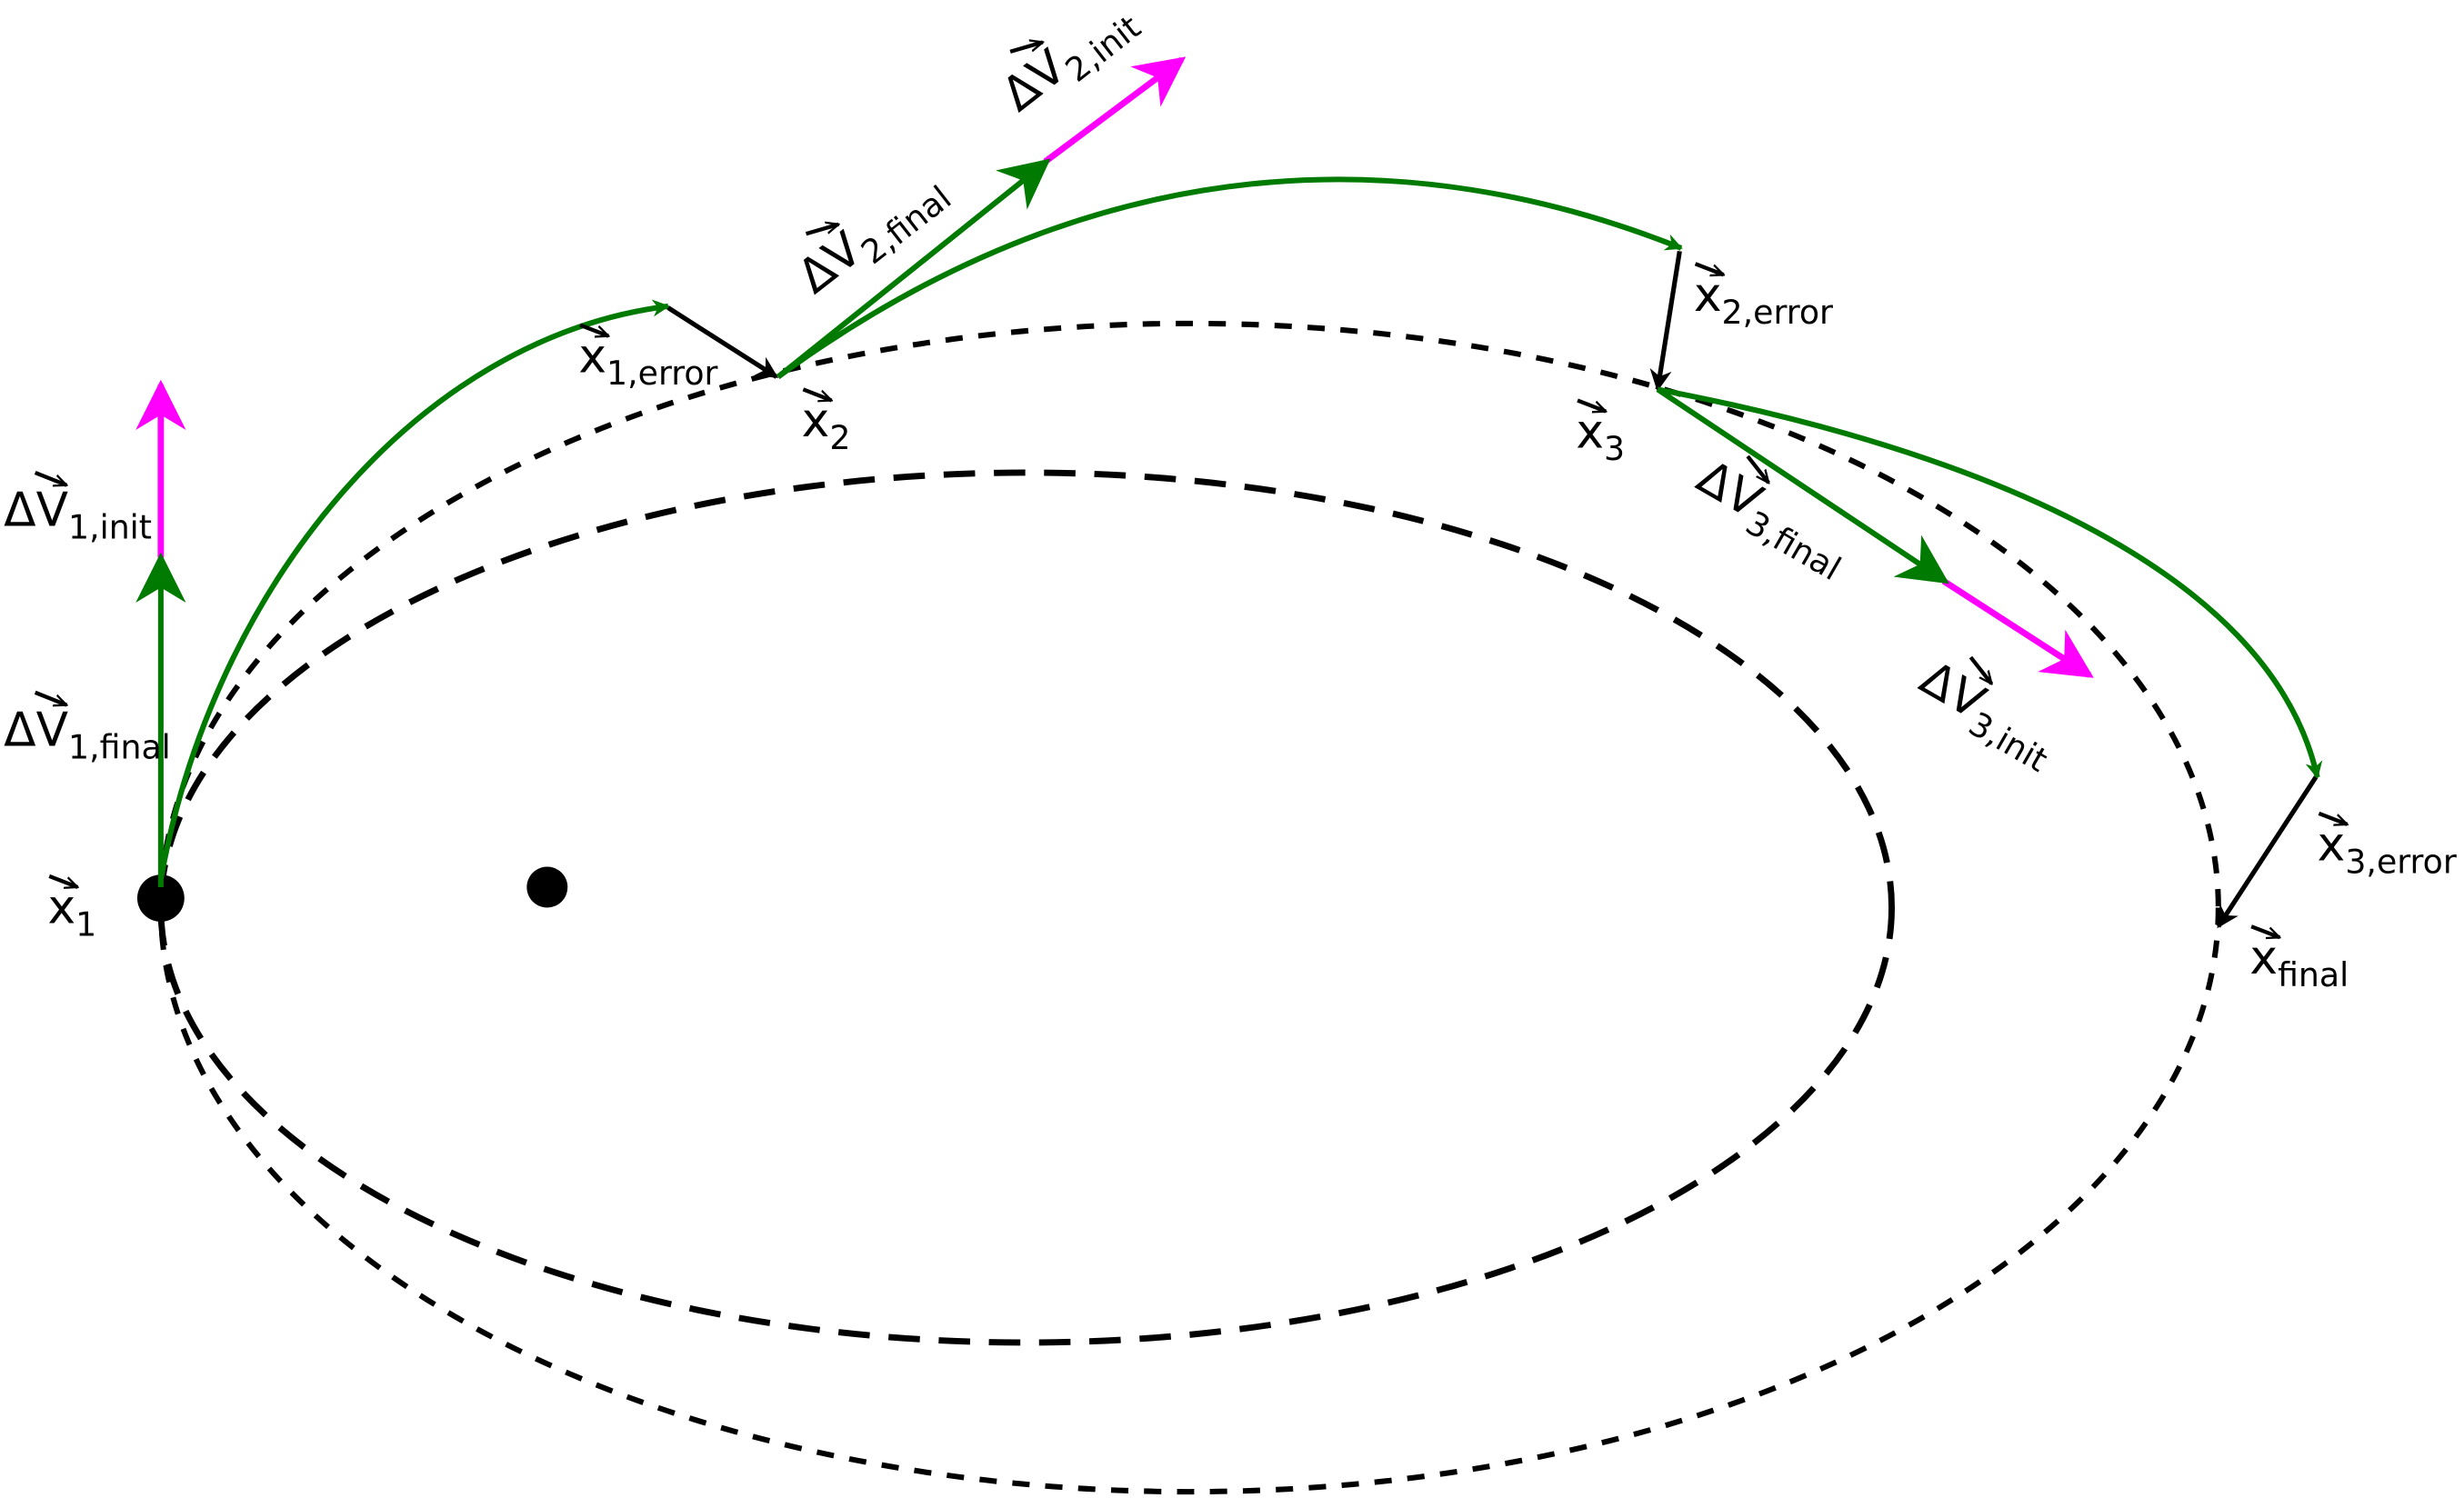 The width and height of the screenshot is (2464, 1498). I want to click on label-x3: x3, so click(1600, 433).